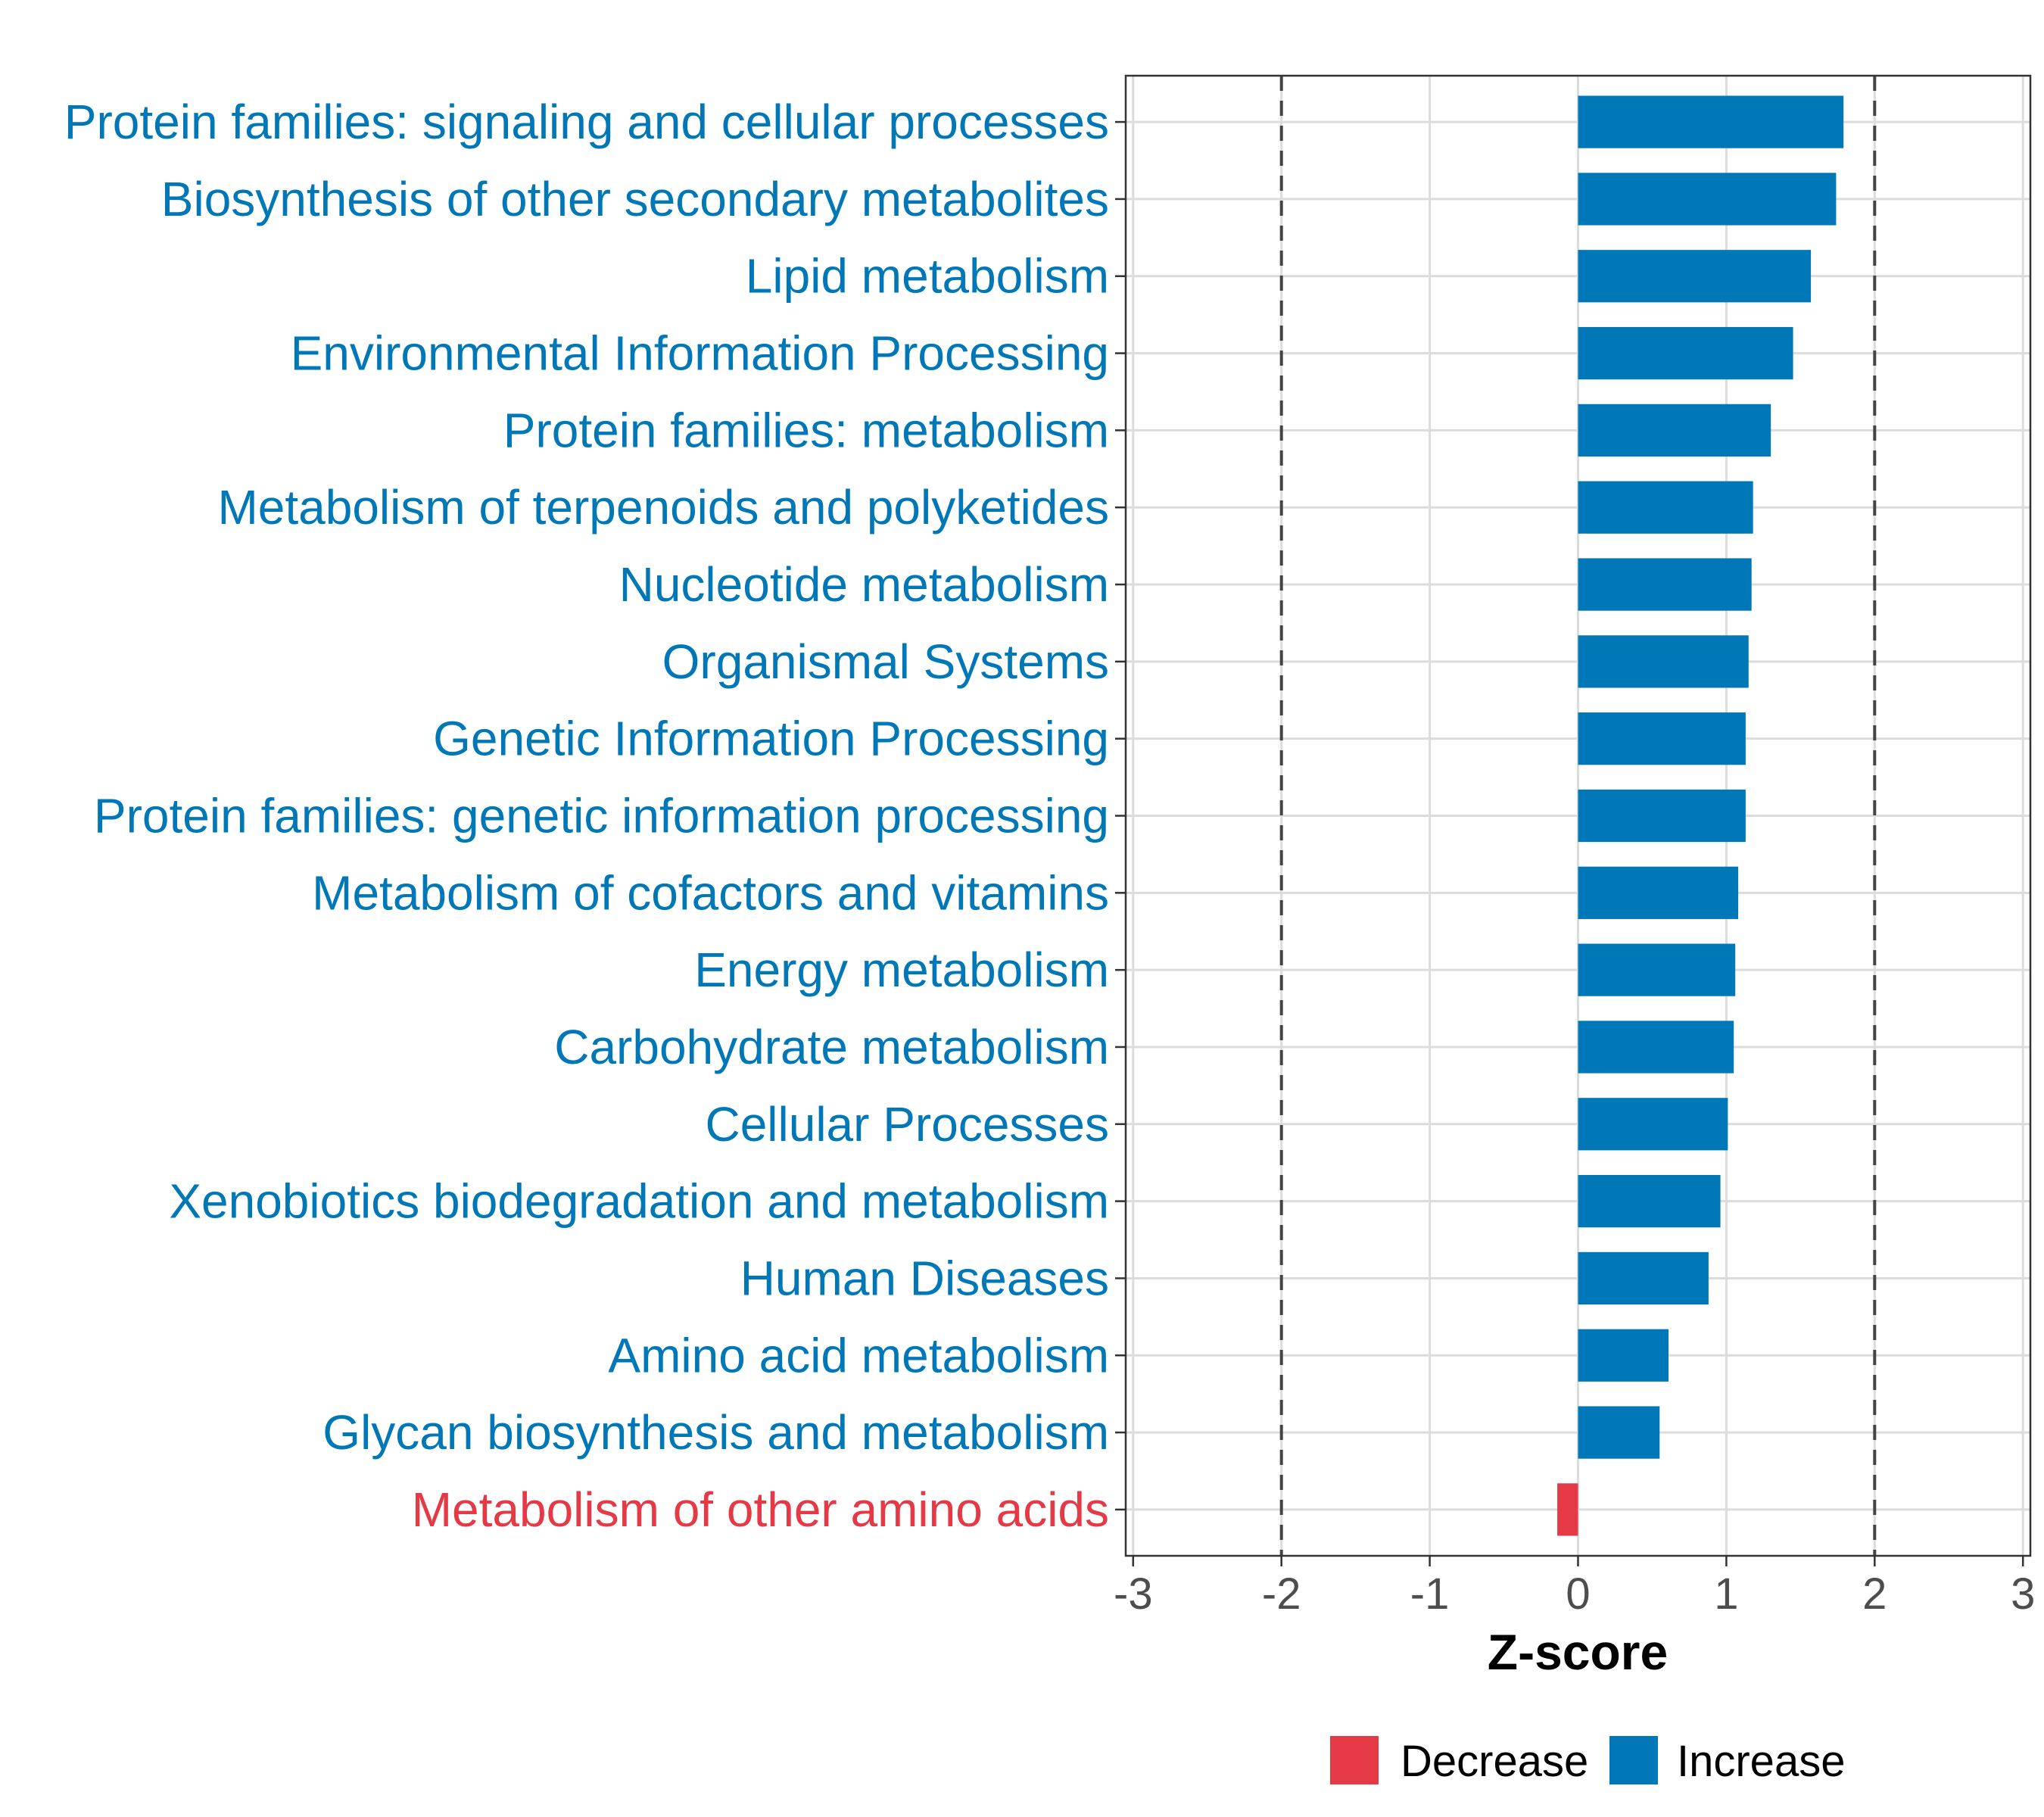  What do you see at coordinates (1281, 1594) in the screenshot?
I see `x-tick-label: -2` at bounding box center [1281, 1594].